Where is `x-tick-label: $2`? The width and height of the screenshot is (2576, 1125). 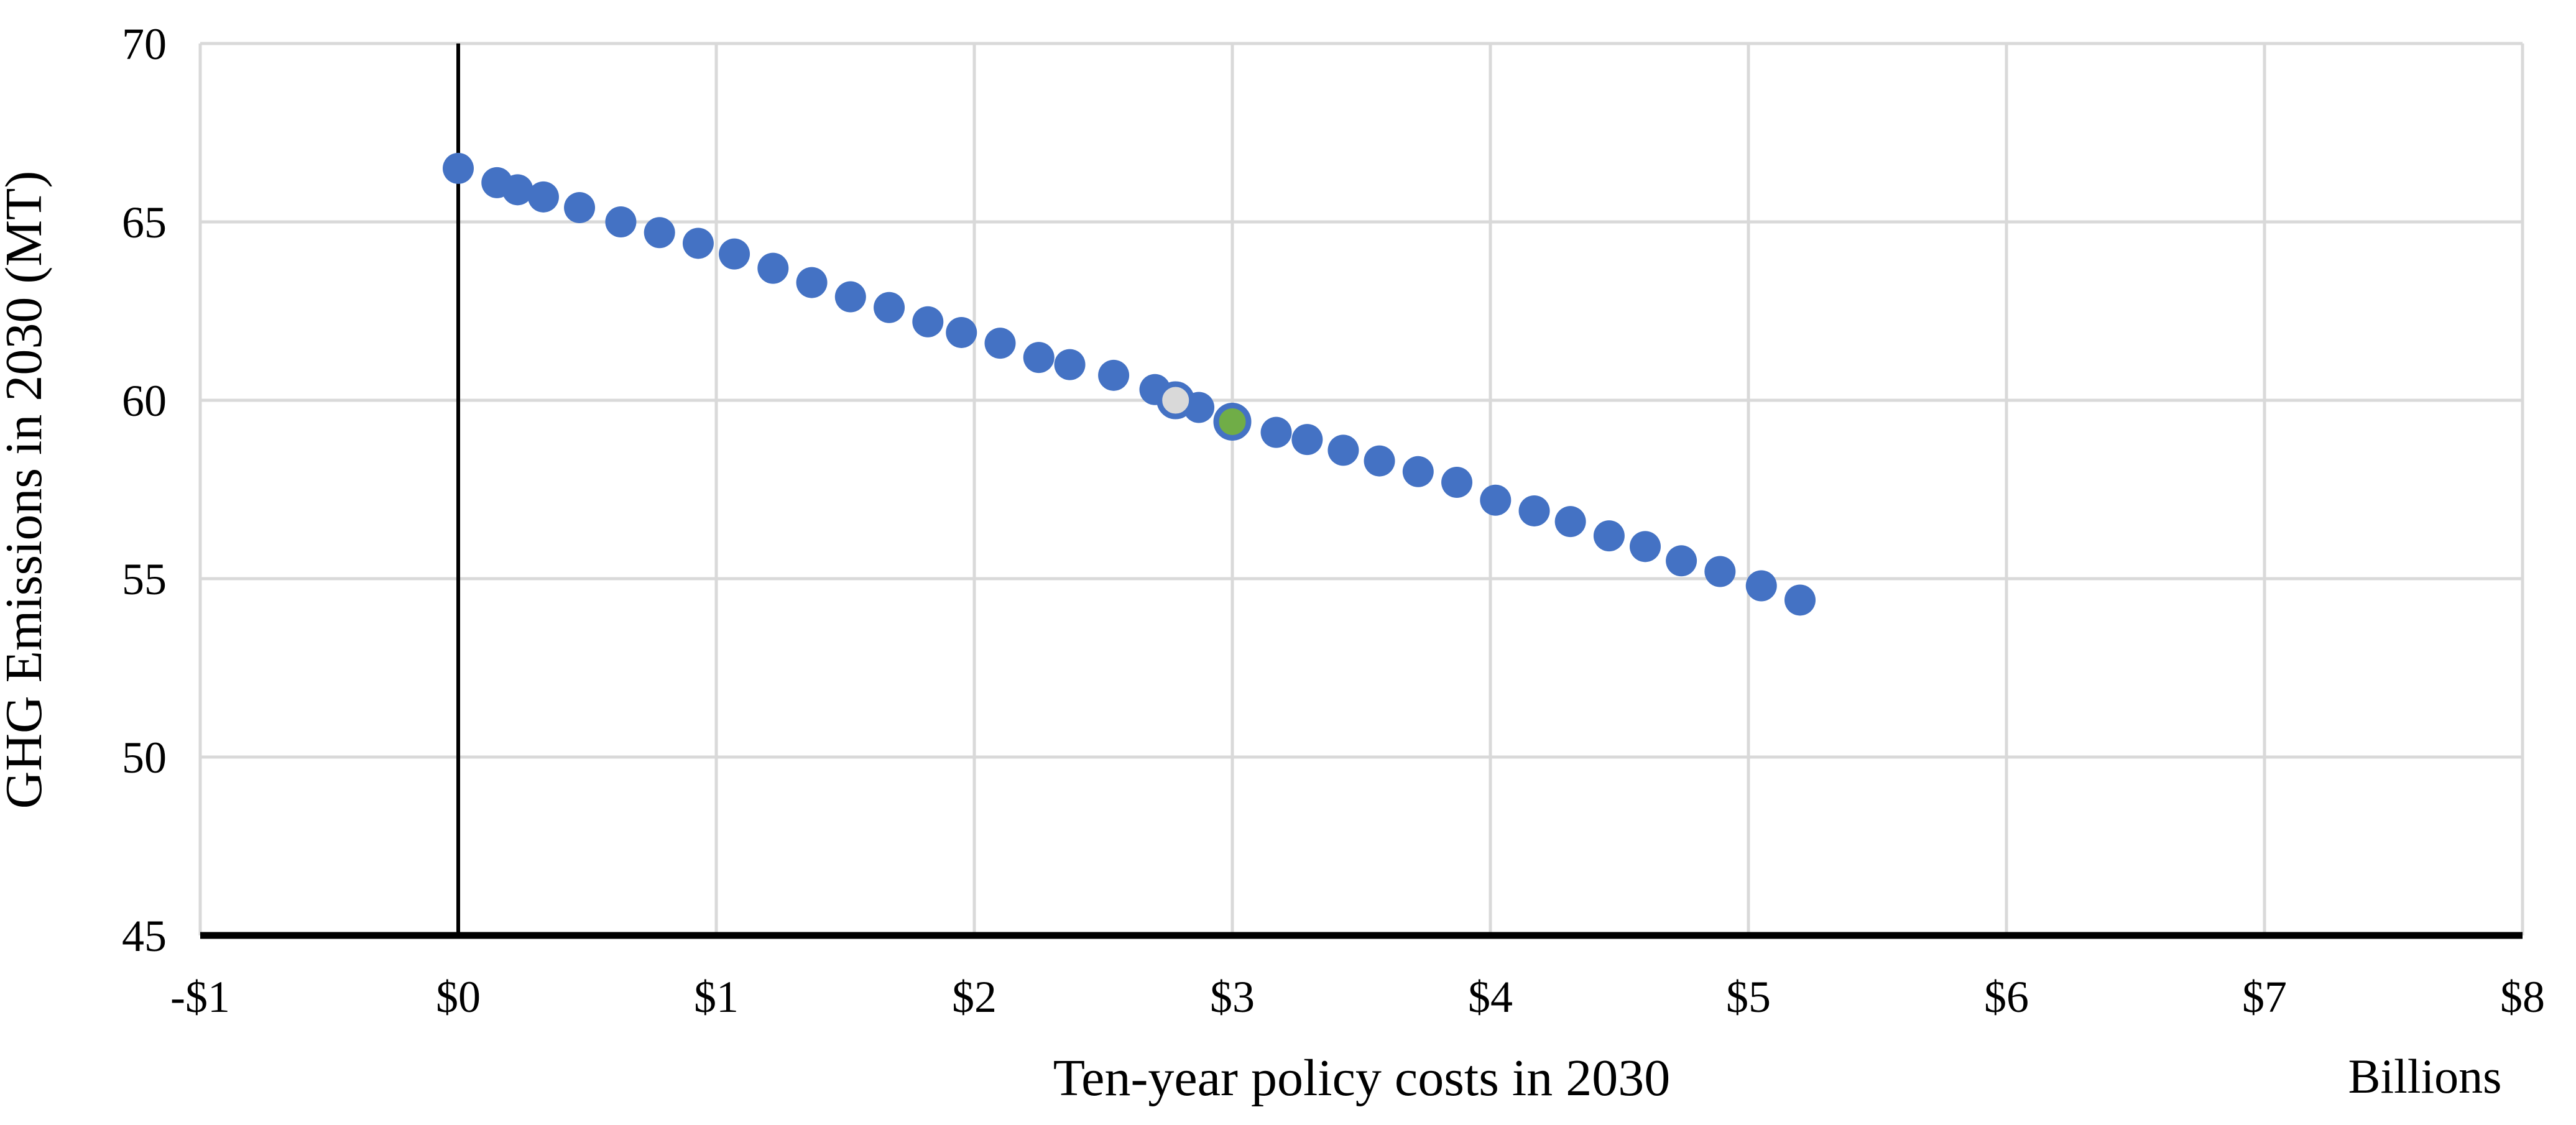 x-tick-label: $2 is located at coordinates (974, 997).